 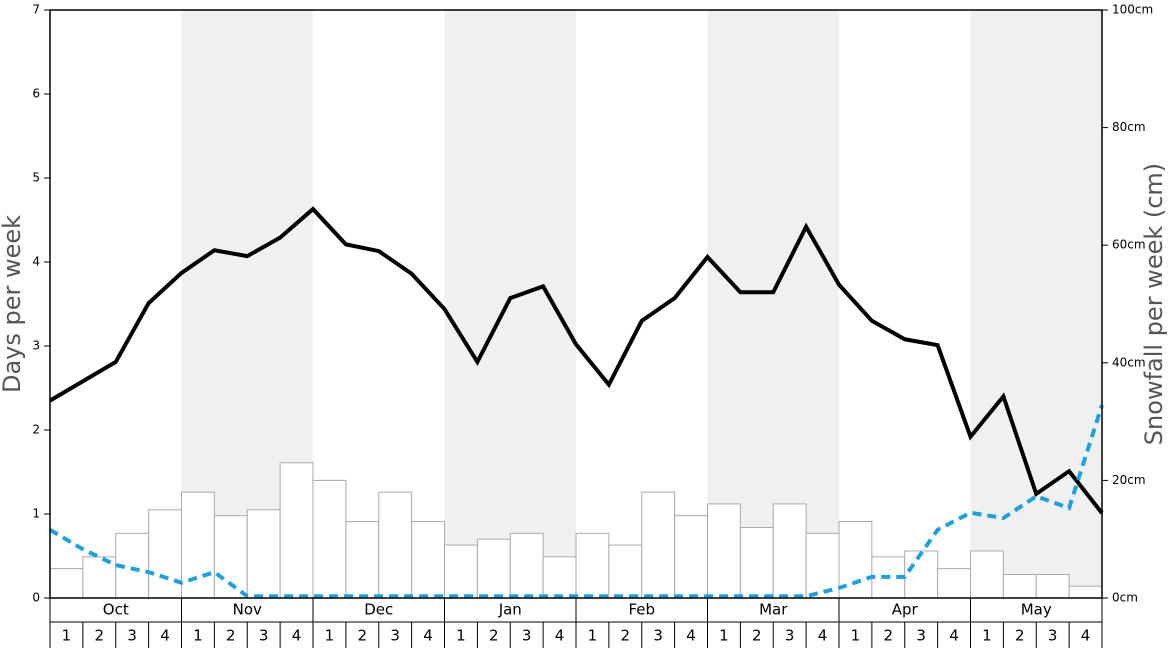 I want to click on y2-tick-label: 0cm, so click(x=1125, y=598).